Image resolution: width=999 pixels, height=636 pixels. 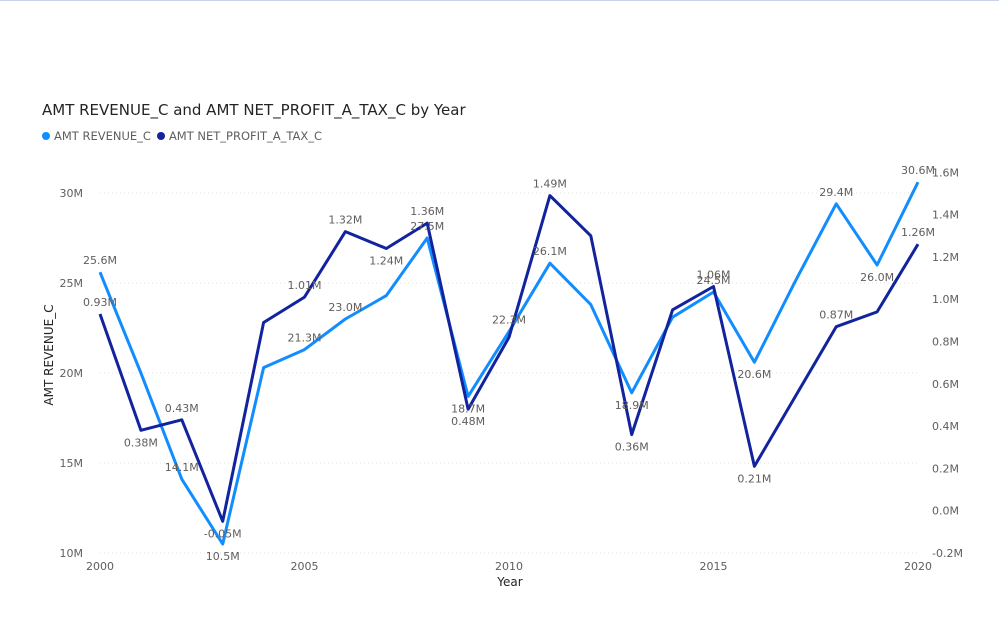 What do you see at coordinates (160, 136) in the screenshot?
I see `legend-marker-net-profit` at bounding box center [160, 136].